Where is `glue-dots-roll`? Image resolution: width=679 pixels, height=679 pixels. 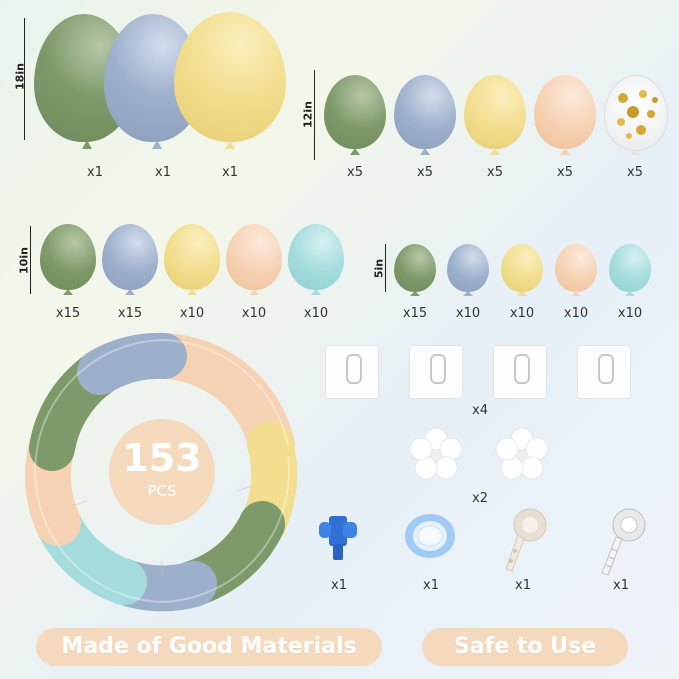 glue-dots-roll is located at coordinates (524, 540).